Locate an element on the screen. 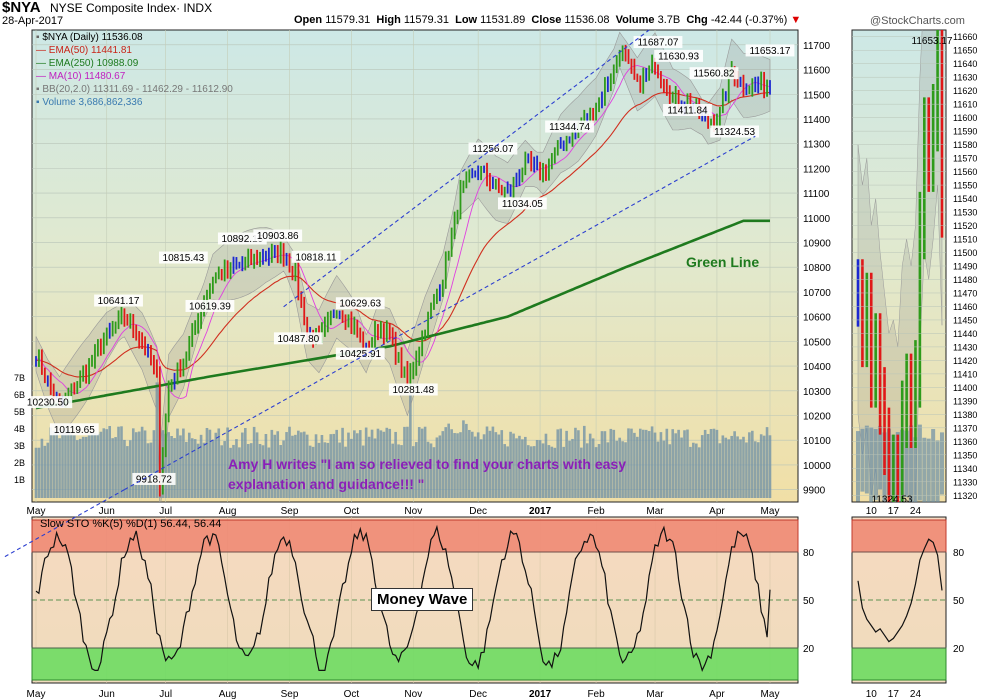 The height and width of the screenshot is (700, 1000). price-label: 9918.72 is located at coordinates (154, 479).